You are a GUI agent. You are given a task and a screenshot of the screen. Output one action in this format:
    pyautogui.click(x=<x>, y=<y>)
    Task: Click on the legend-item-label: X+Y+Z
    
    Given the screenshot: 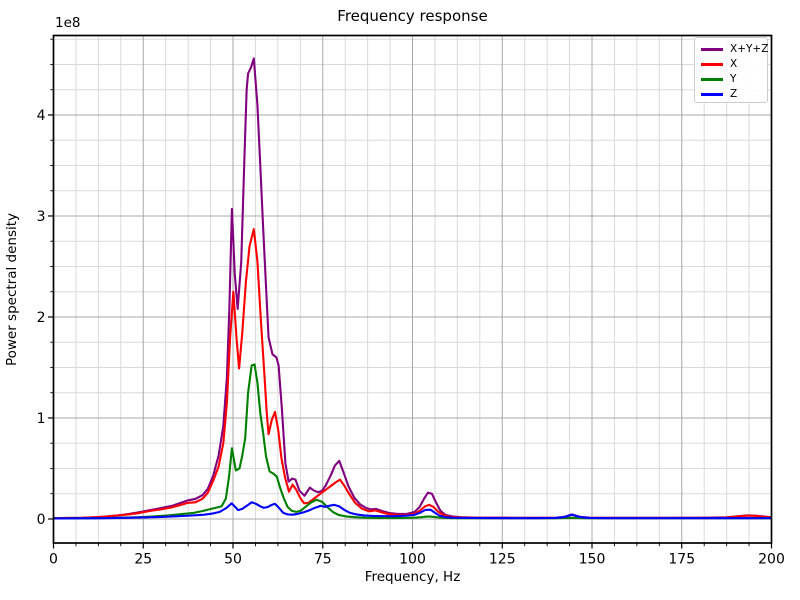 What is the action you would take?
    pyautogui.click(x=749, y=49)
    